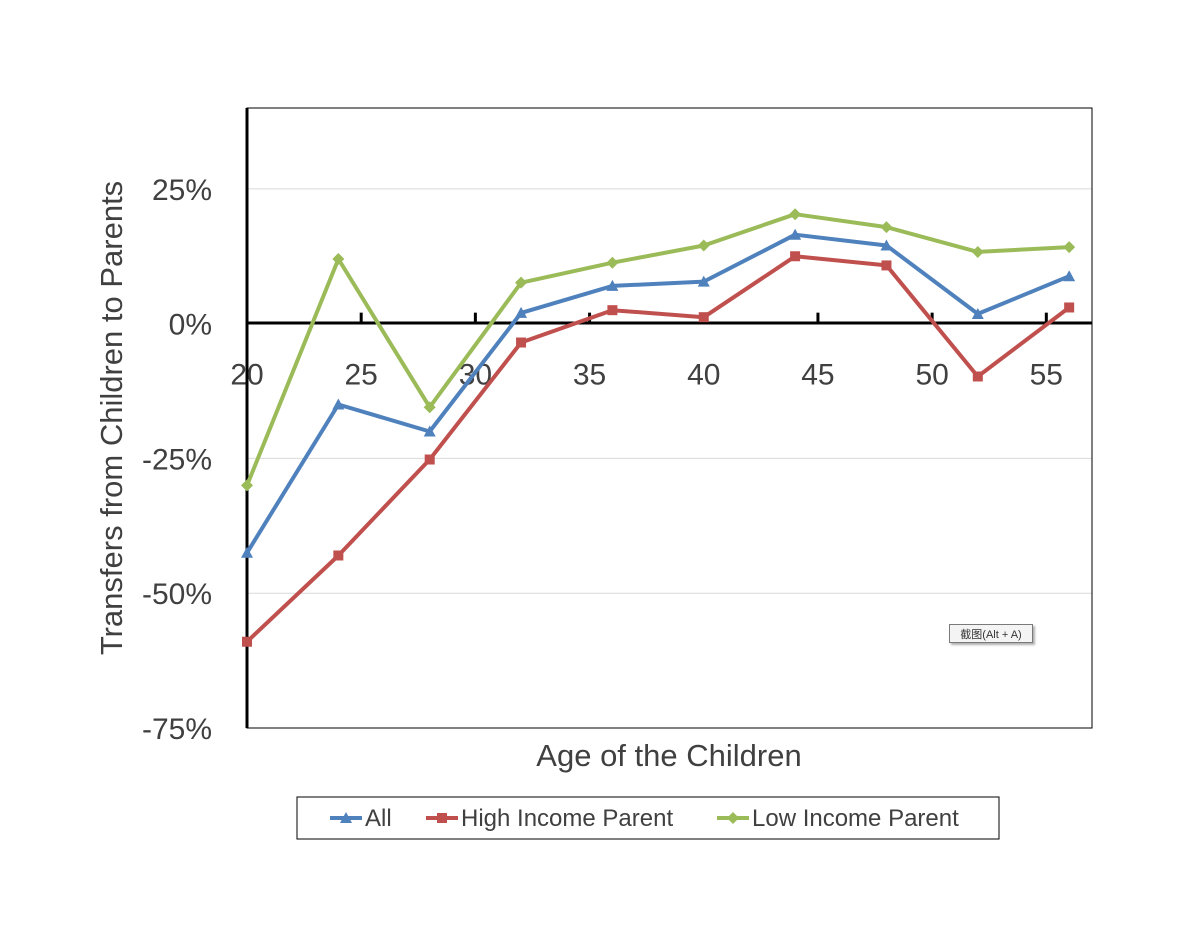 Image resolution: width=1204 pixels, height=938 pixels. What do you see at coordinates (567, 818) in the screenshot?
I see `legend-label: High Income Parent` at bounding box center [567, 818].